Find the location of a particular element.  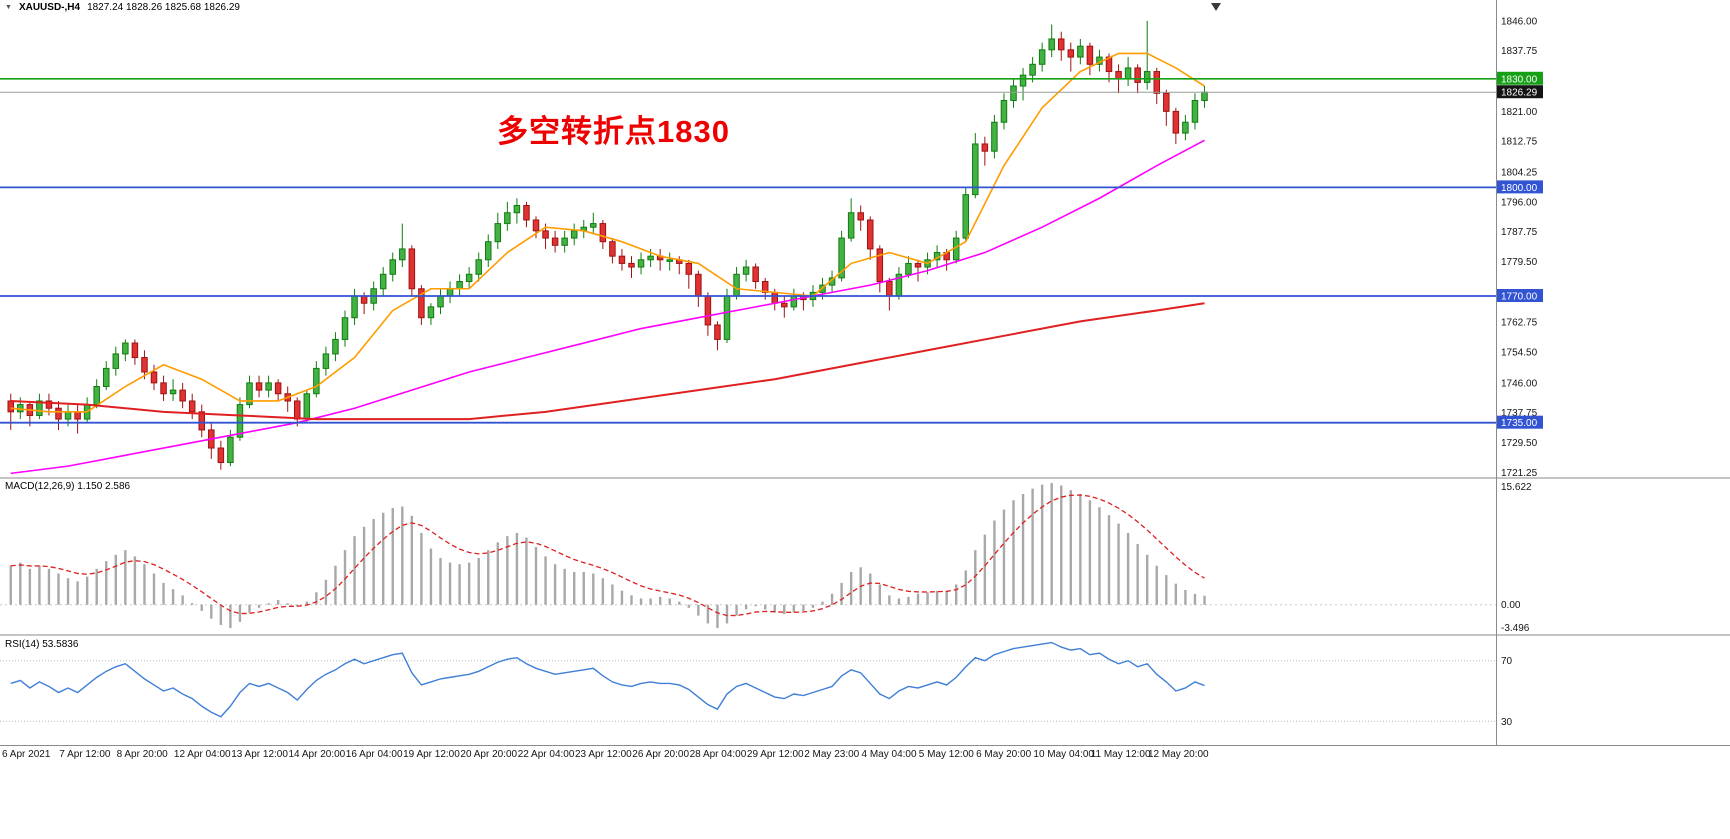

symbol-dropdown-icon: ▼ is located at coordinates (8, 7).